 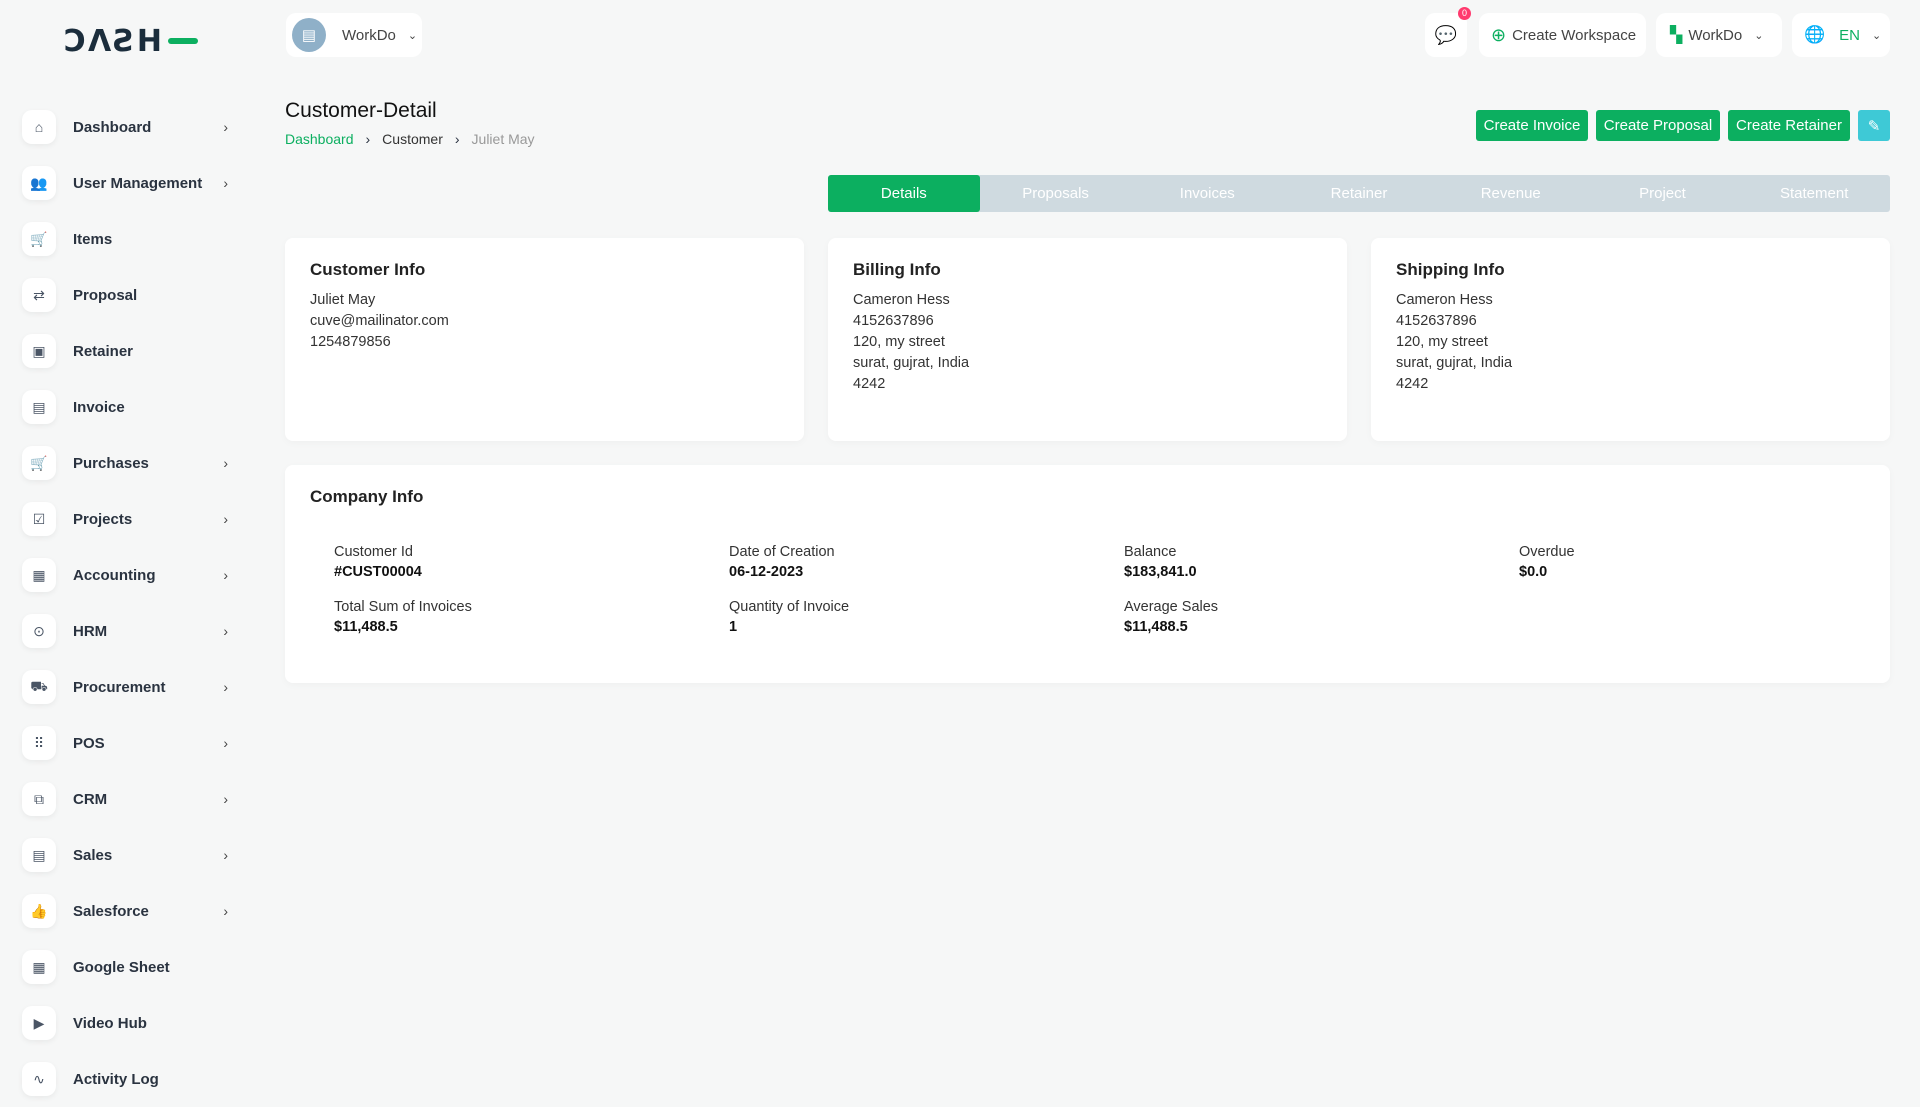 What do you see at coordinates (105, 295) in the screenshot?
I see `sidebar-item-label: Proposal` at bounding box center [105, 295].